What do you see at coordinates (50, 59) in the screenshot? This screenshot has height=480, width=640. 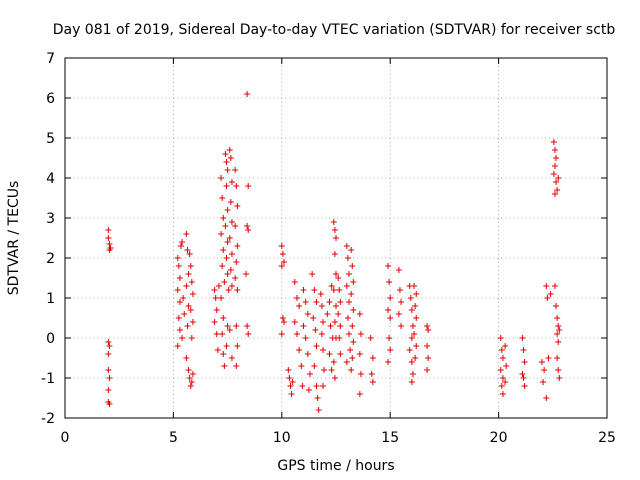 I see `y-tick-label: 7` at bounding box center [50, 59].